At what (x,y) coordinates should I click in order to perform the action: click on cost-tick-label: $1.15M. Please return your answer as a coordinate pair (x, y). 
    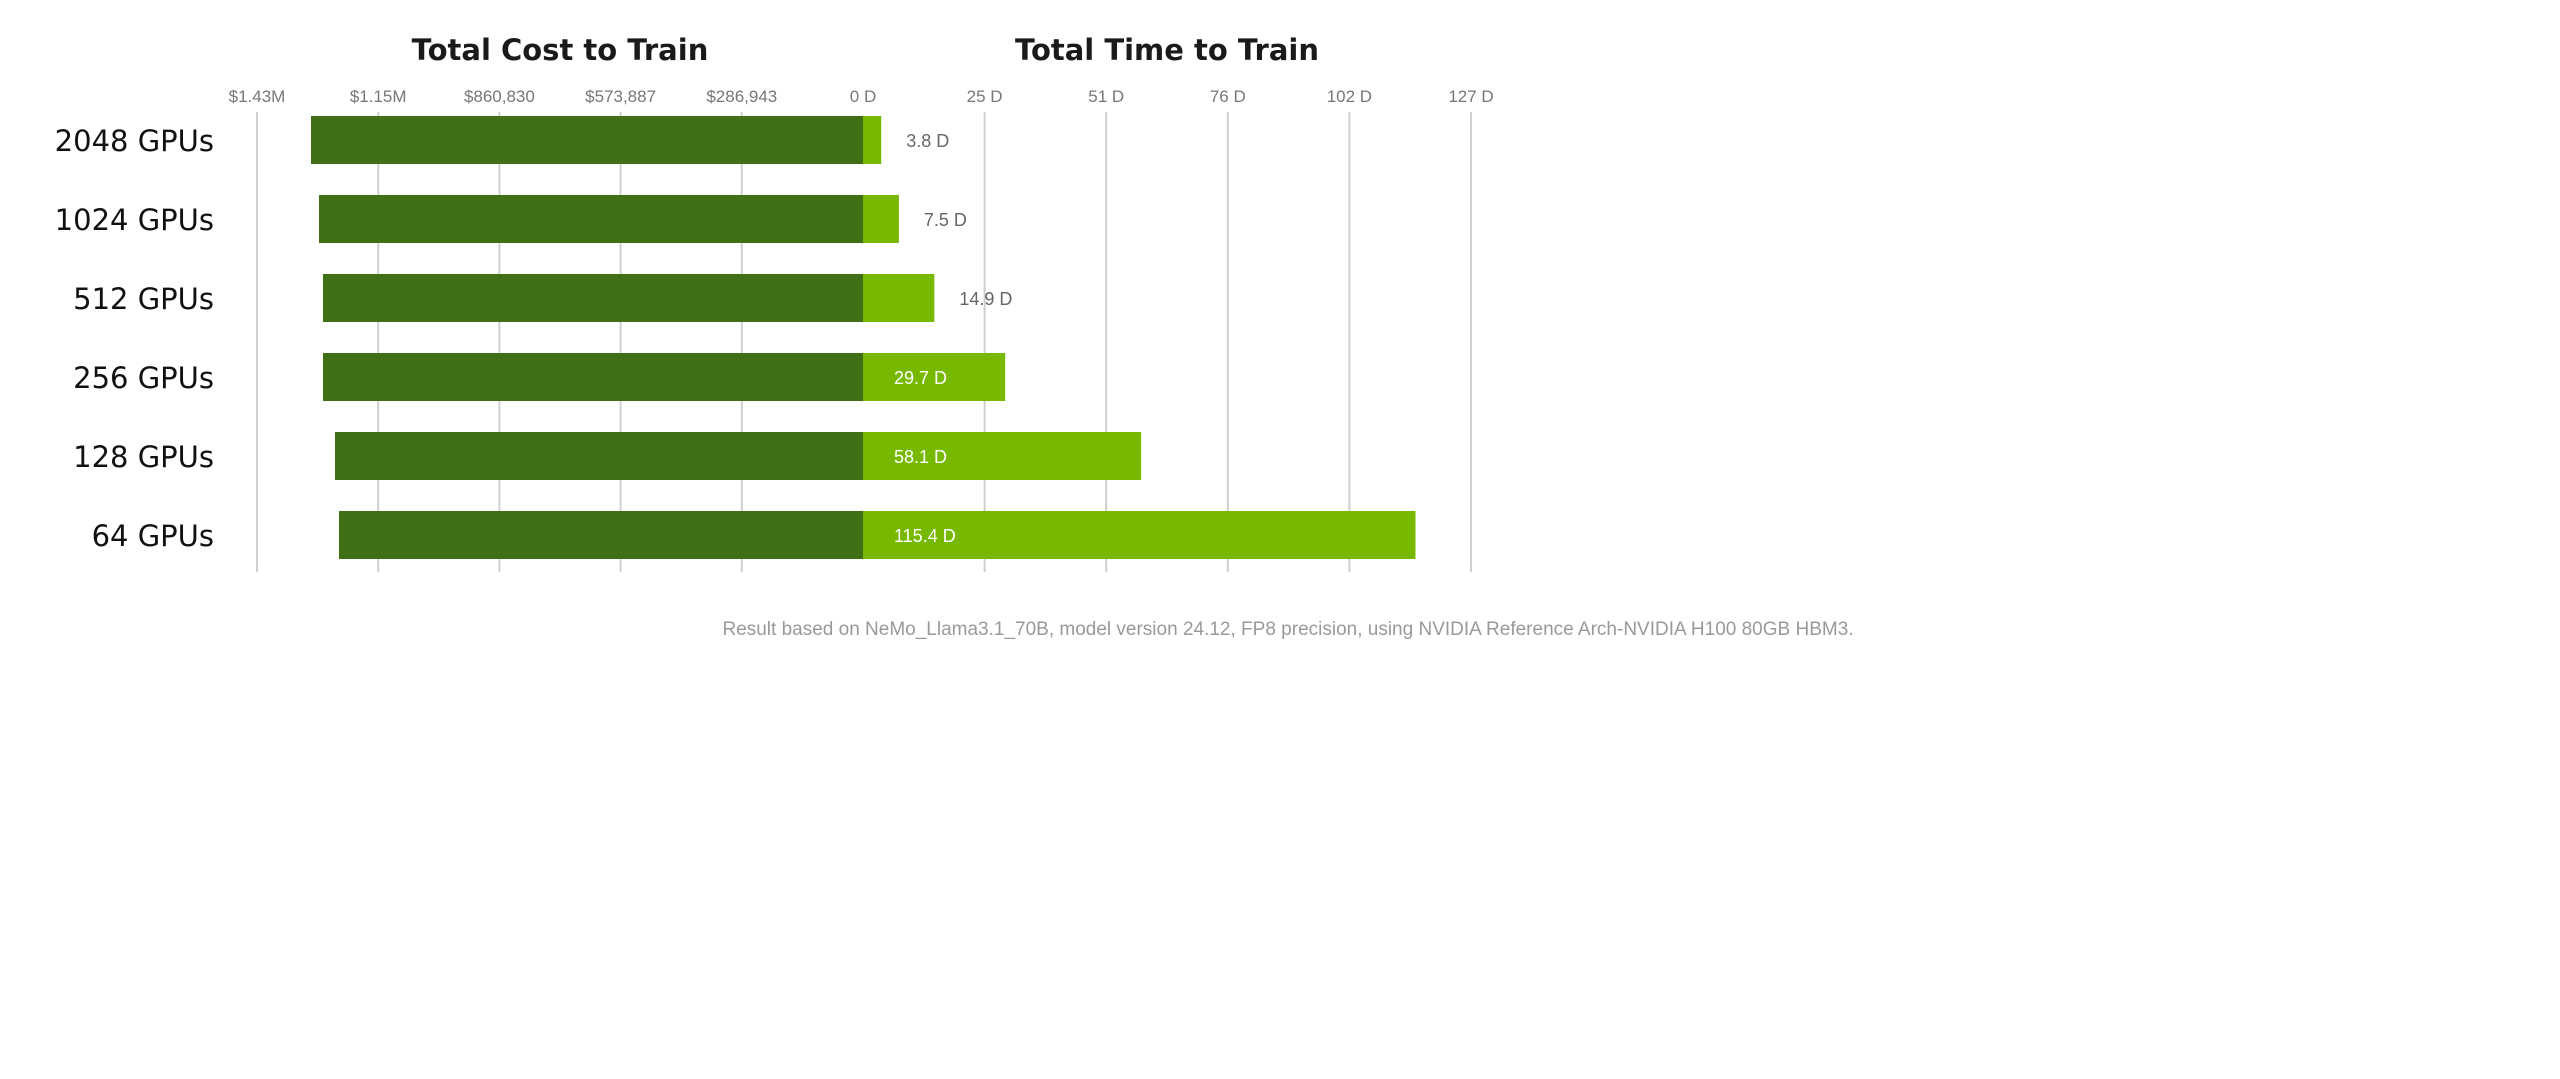
    Looking at the image, I should click on (378, 96).